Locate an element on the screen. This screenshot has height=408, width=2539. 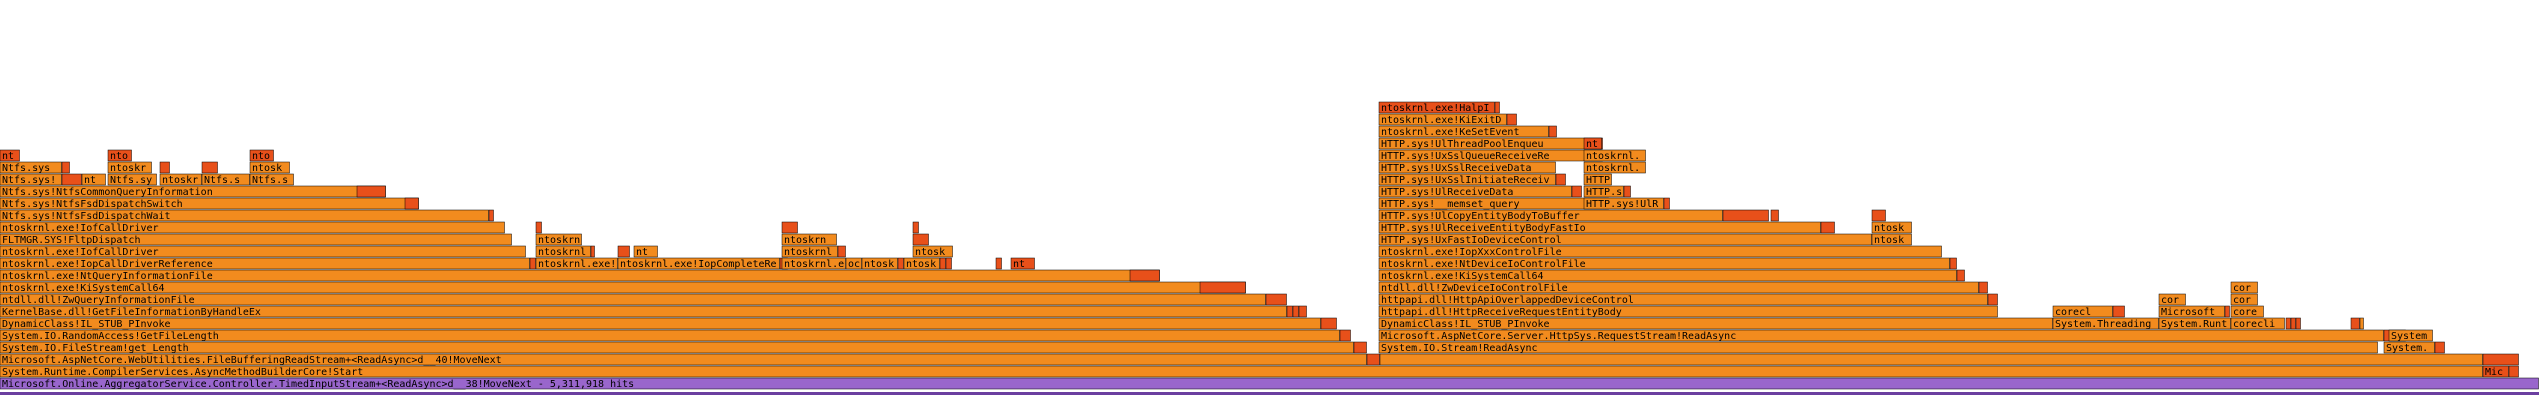
flame-frame: nt is located at coordinates (1022, 263).